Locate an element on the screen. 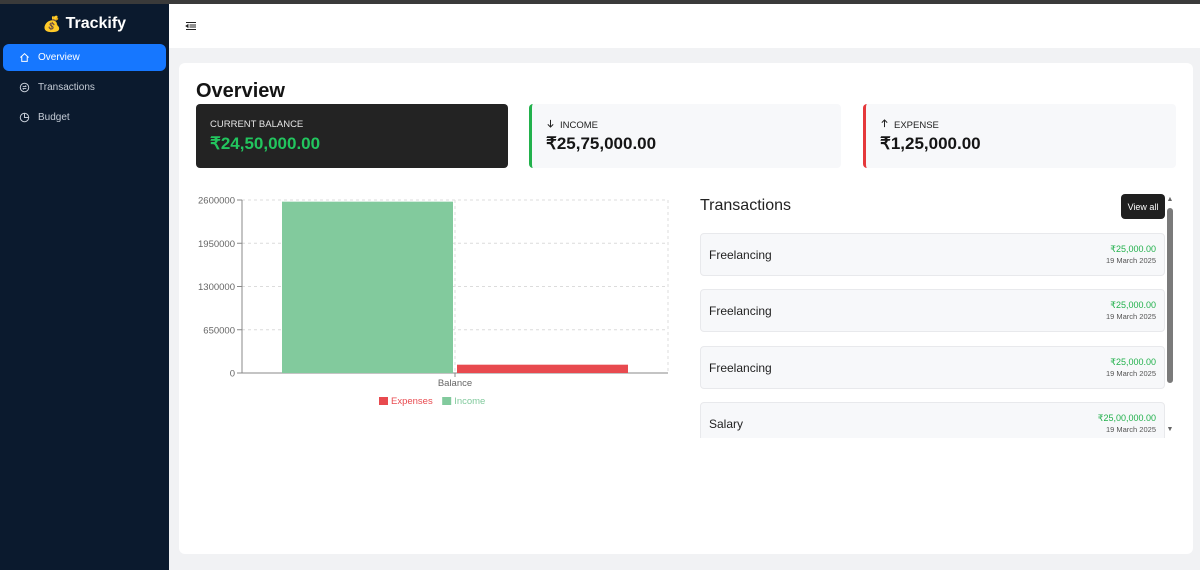  bar-expenses is located at coordinates (542, 368).